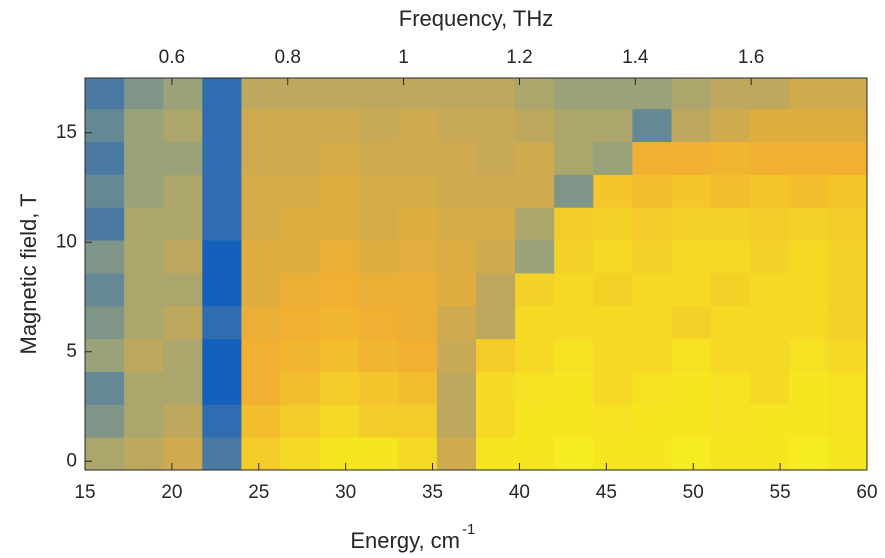 The image size is (885, 558). I want to click on x-tick-label: 25, so click(258, 492).